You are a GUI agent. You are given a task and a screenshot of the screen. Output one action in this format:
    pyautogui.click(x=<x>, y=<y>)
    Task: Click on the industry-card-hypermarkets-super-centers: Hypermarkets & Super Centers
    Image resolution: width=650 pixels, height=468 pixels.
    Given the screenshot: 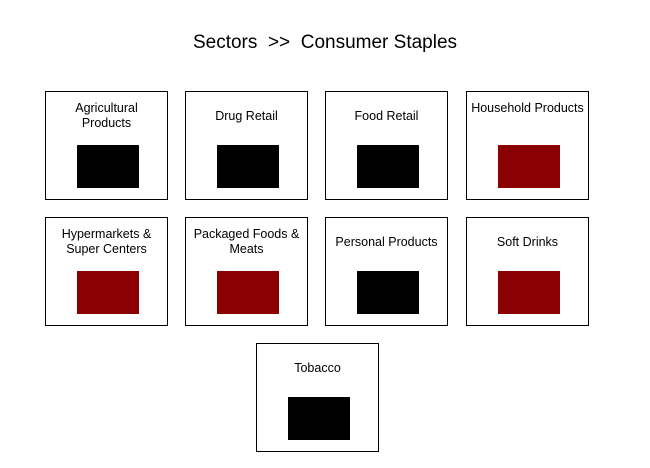 What is the action you would take?
    pyautogui.click(x=106, y=271)
    